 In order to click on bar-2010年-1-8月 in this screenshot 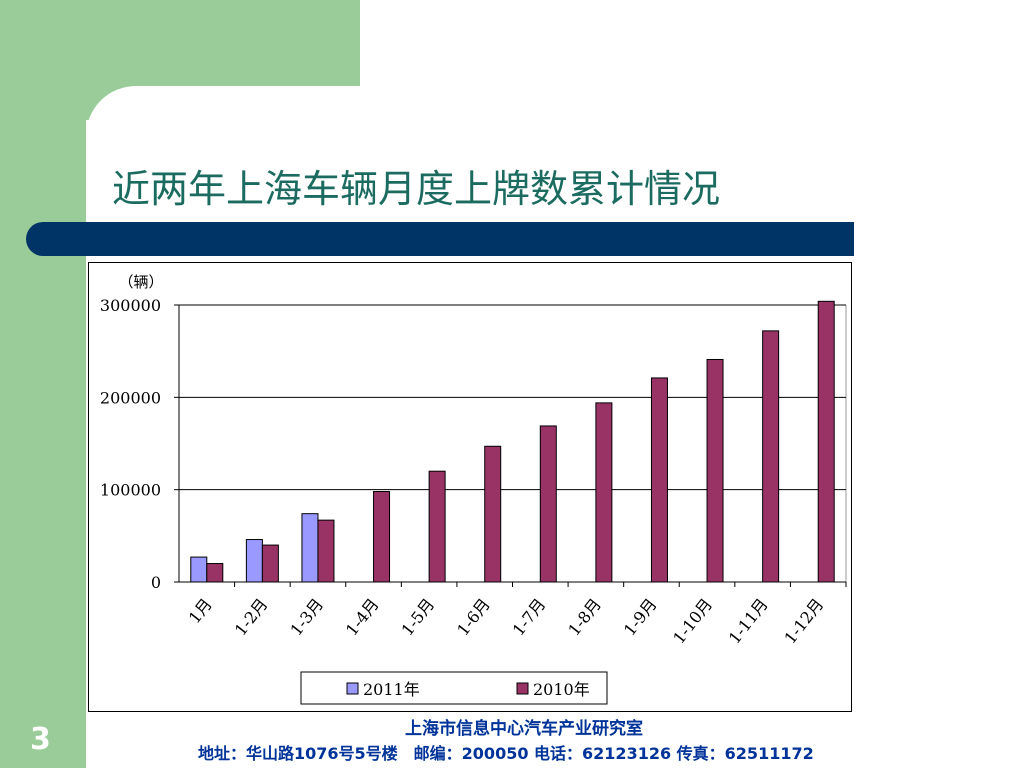, I will do `click(604, 492)`.